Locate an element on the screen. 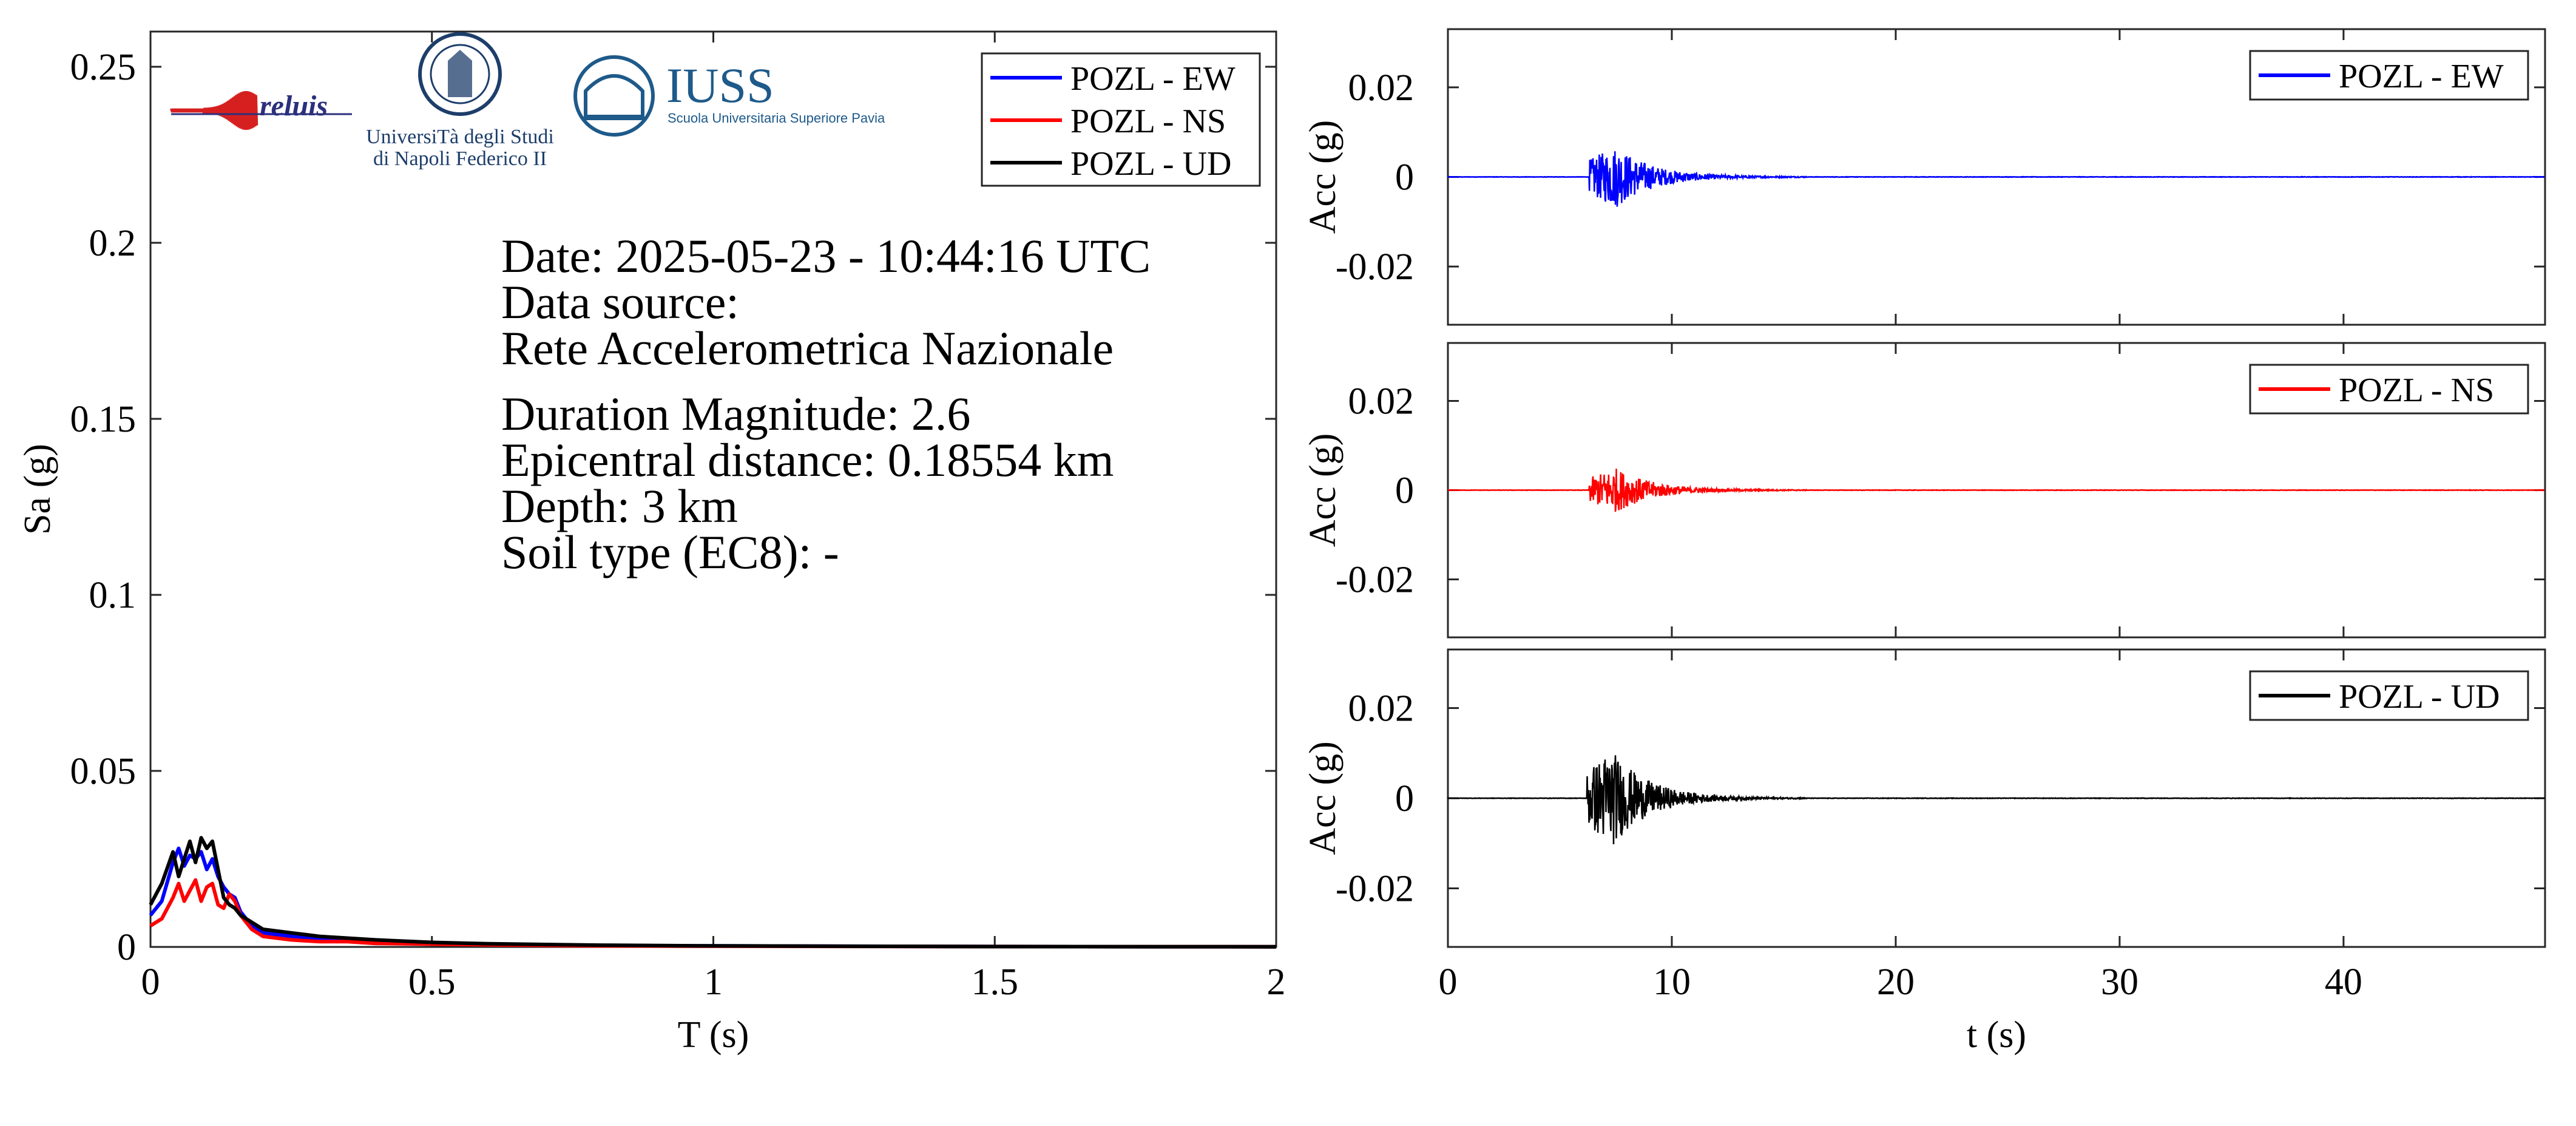  legend-box is located at coordinates (2389, 695).